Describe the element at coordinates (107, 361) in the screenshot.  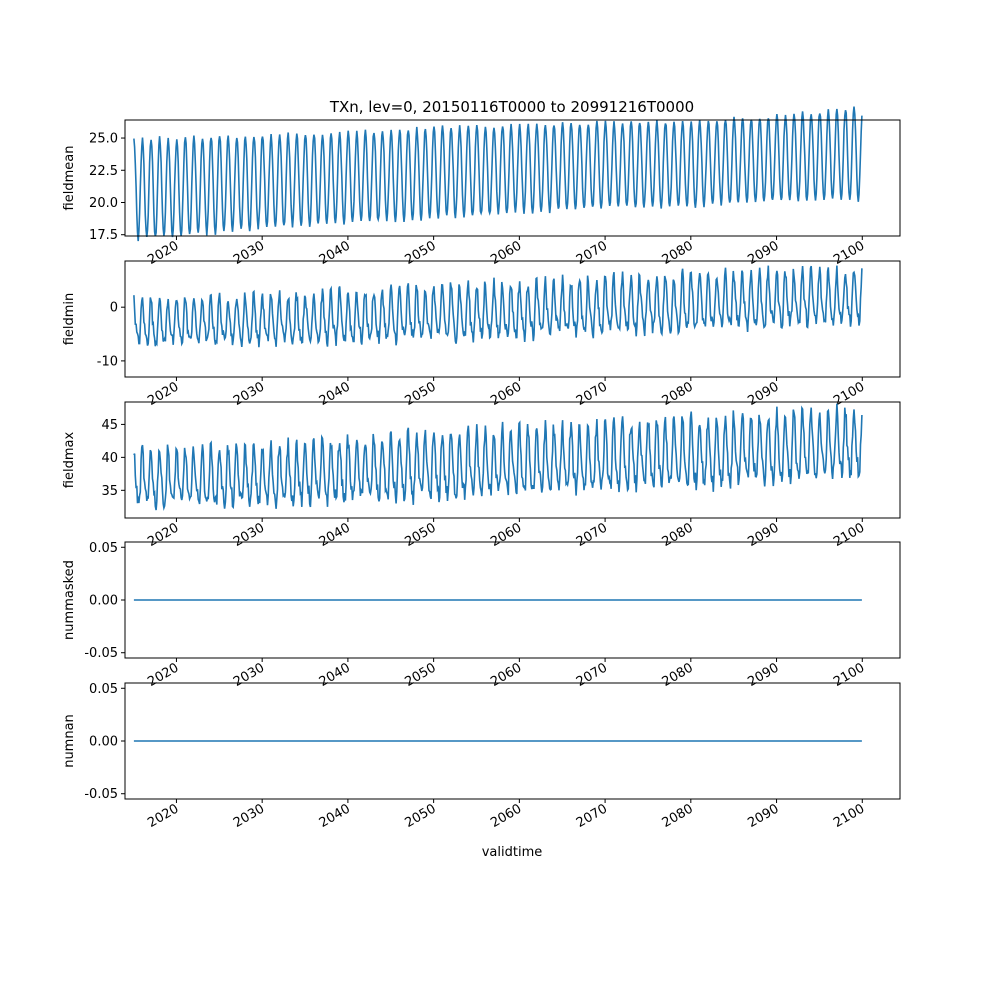
I see `y-tick-label: -10` at that location.